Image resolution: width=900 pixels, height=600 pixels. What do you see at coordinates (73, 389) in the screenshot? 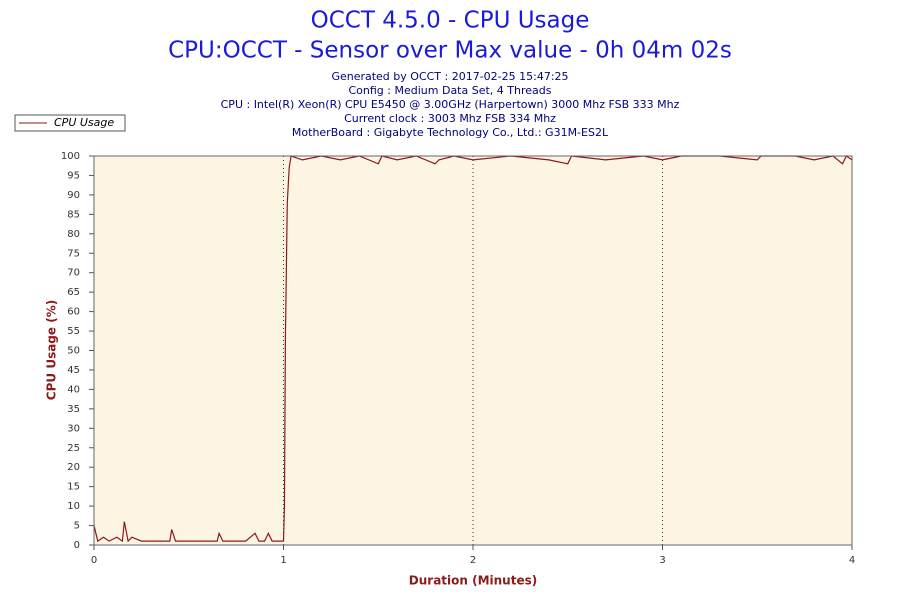
I see `y-tick-label: 40` at bounding box center [73, 389].